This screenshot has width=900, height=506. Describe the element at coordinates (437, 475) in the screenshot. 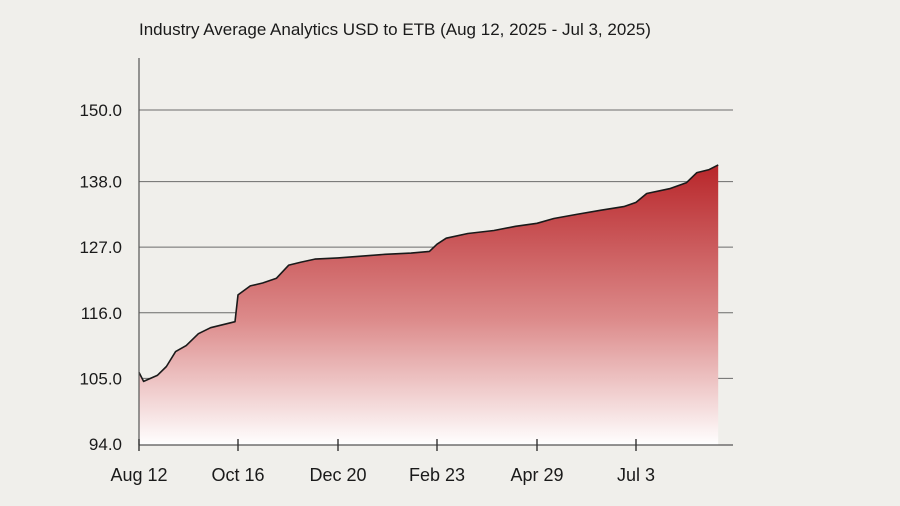

I see `x-tick-label: Feb 23` at that location.